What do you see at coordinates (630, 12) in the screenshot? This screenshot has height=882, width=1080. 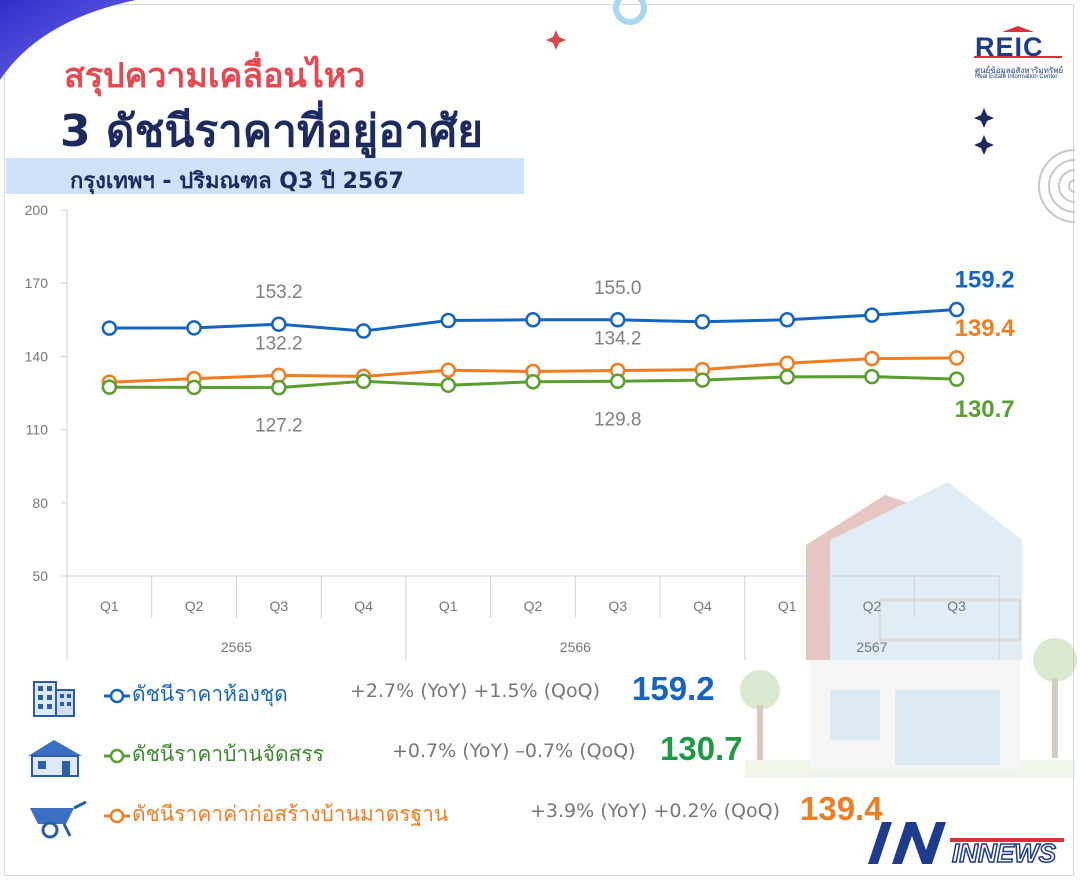 I see `ring-decoration` at bounding box center [630, 12].